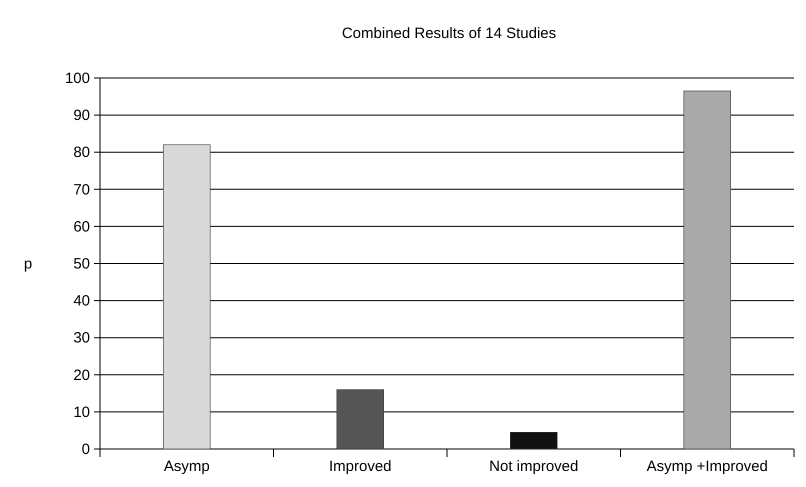 The height and width of the screenshot is (487, 806). I want to click on y-axis-title: p, so click(28, 264).